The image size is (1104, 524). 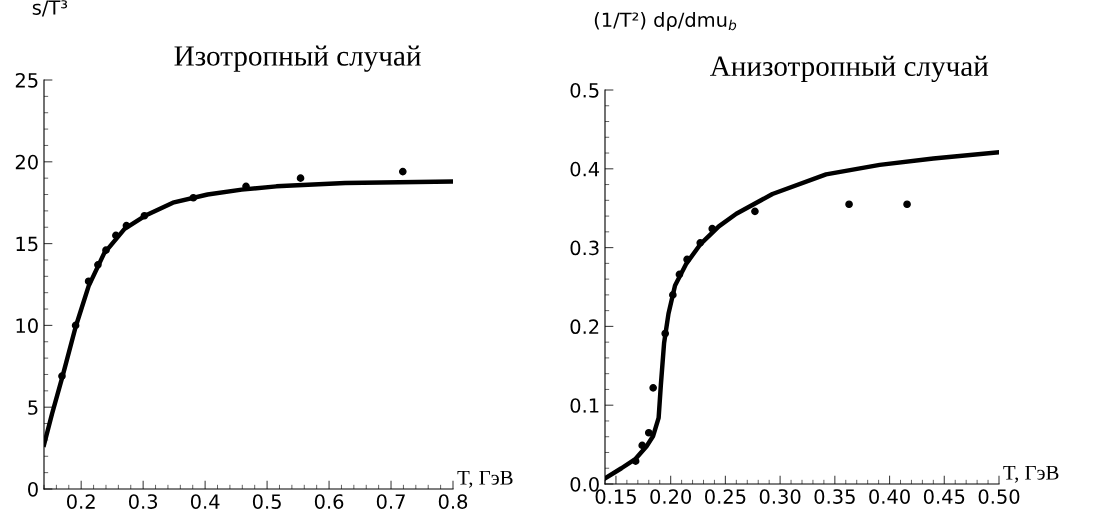 What do you see at coordinates (266, 501) in the screenshot?
I see `x-tick-label: 0.5` at bounding box center [266, 501].